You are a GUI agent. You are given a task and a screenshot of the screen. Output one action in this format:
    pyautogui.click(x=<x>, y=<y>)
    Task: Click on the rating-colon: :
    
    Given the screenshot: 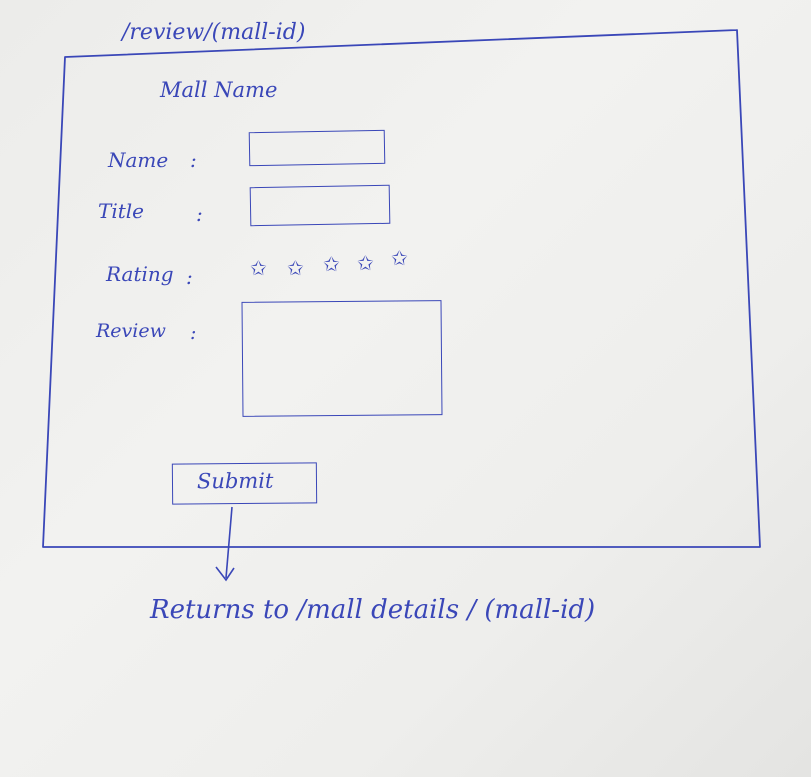 What is the action you would take?
    pyautogui.click(x=189, y=277)
    